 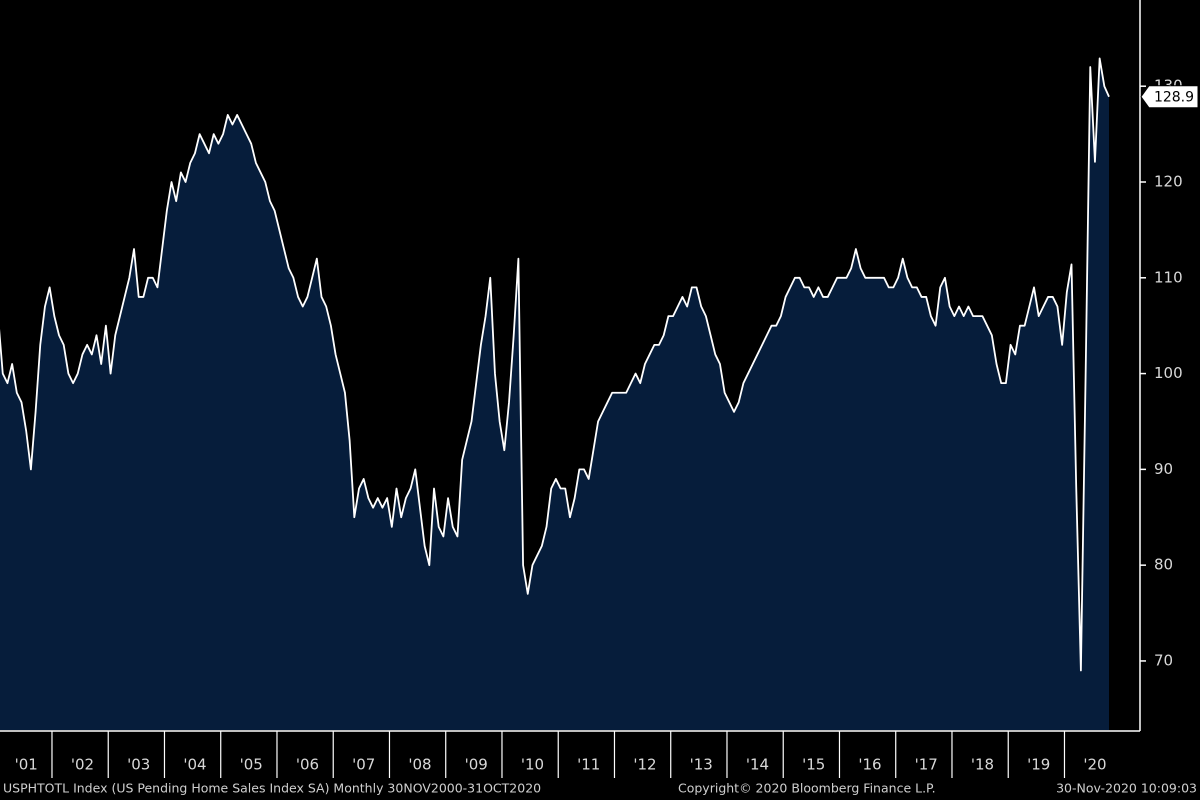 What do you see at coordinates (588, 765) in the screenshot?
I see `x-tick-label: '11` at bounding box center [588, 765].